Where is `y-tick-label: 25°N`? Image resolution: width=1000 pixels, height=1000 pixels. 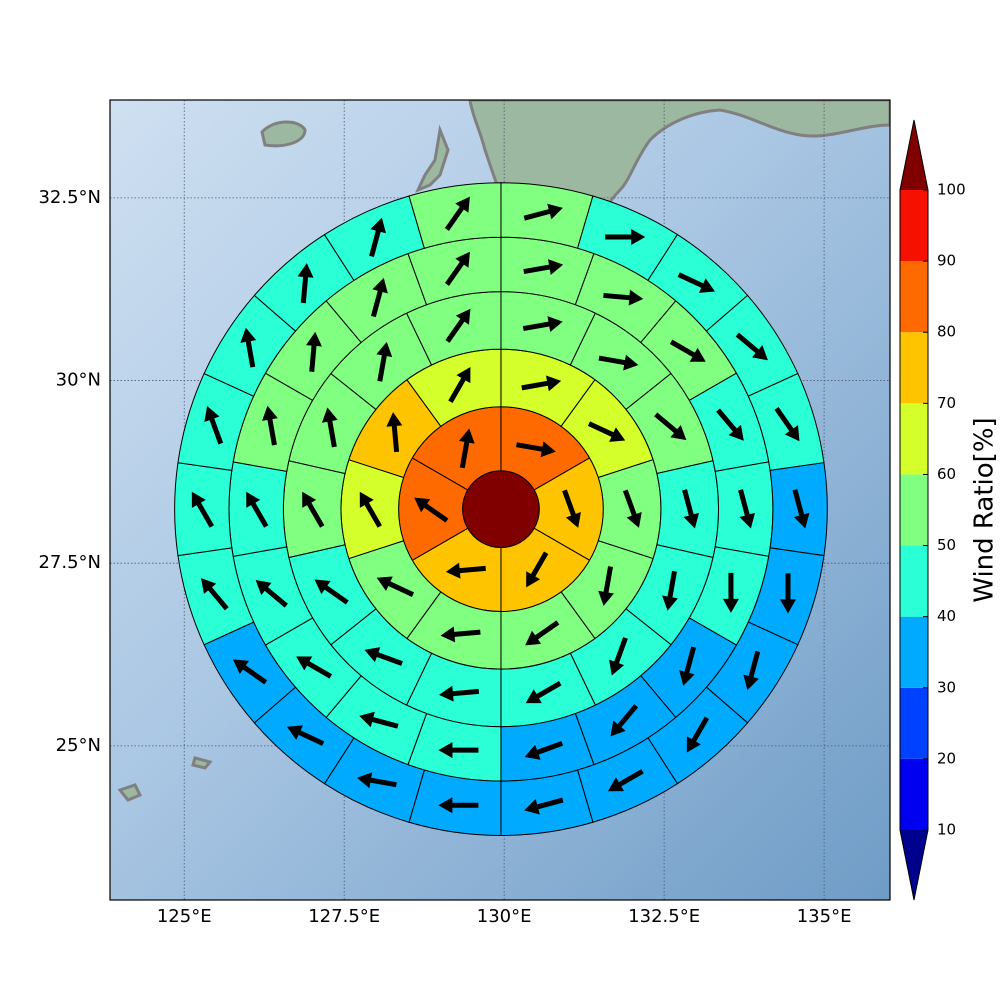
y-tick-label: 25°N is located at coordinates (78, 745).